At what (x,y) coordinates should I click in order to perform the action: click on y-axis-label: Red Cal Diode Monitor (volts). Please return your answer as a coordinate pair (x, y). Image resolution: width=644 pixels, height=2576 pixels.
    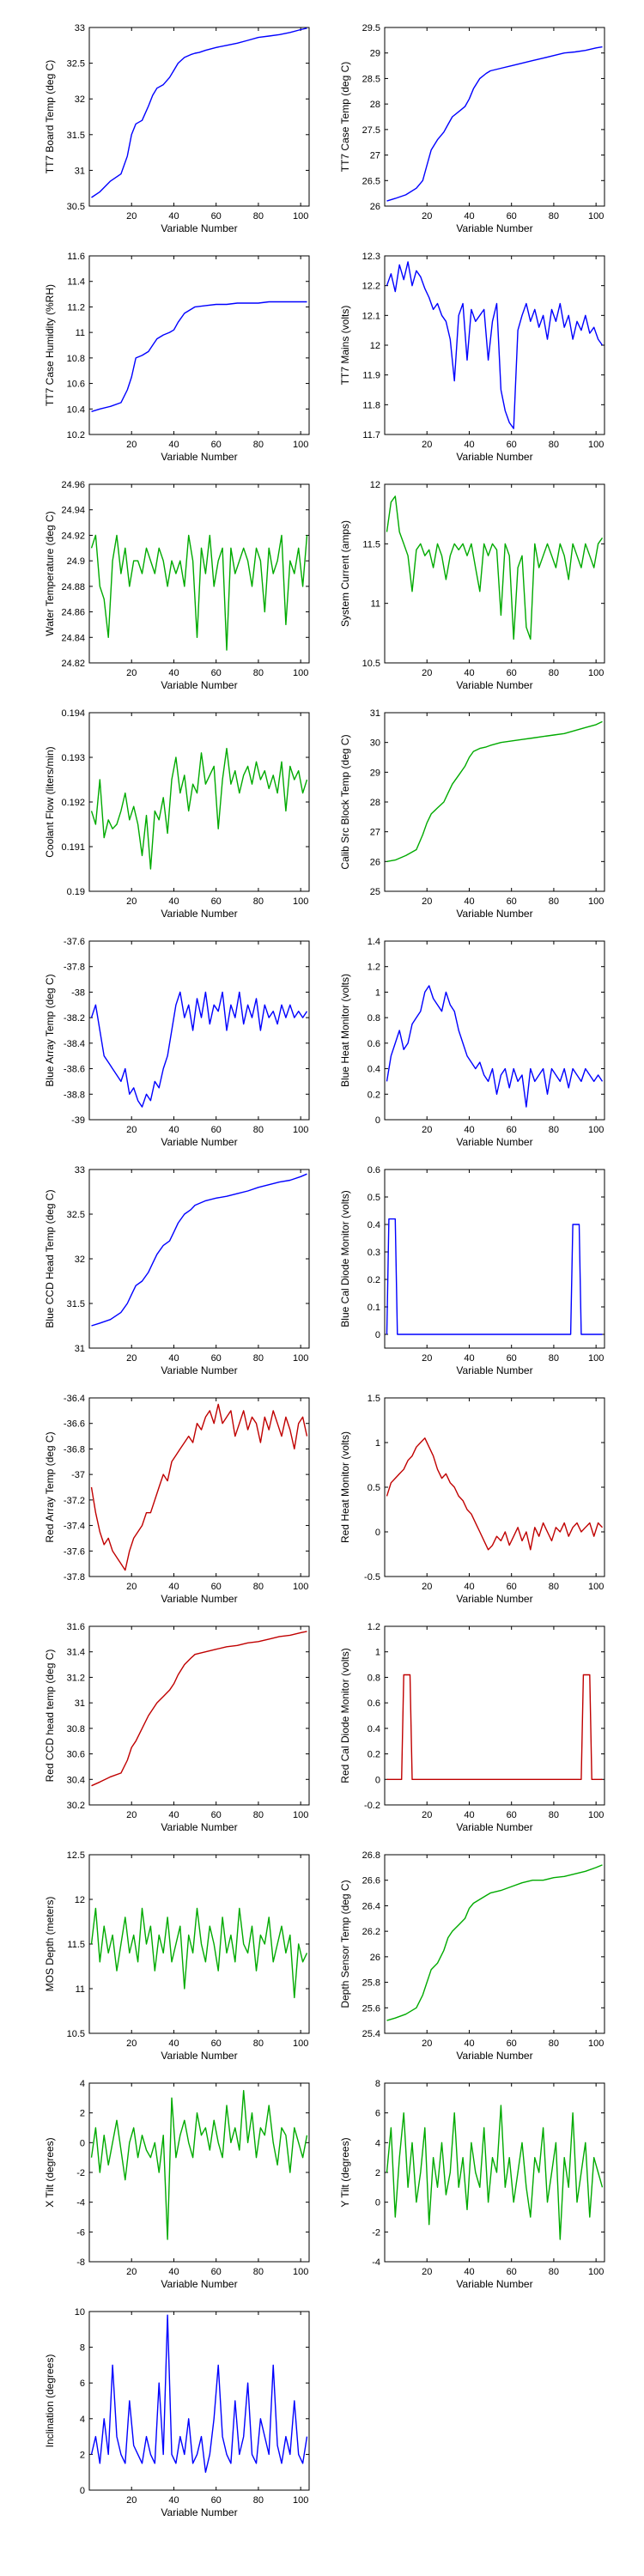
    Looking at the image, I should click on (345, 1715).